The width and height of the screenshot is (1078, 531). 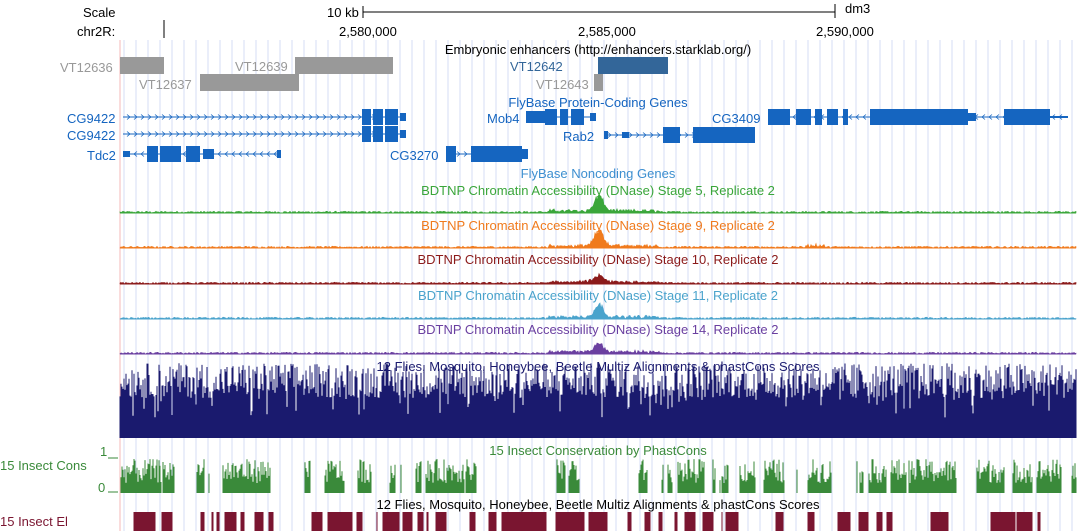 I want to click on enhancer-label: VT12643, so click(x=562, y=84).